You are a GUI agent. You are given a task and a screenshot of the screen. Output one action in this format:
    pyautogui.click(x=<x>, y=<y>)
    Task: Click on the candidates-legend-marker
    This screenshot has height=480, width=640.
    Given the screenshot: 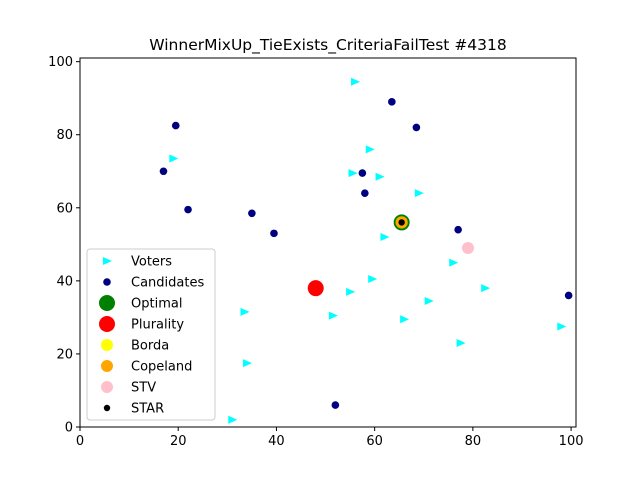 What is the action you would take?
    pyautogui.click(x=107, y=282)
    